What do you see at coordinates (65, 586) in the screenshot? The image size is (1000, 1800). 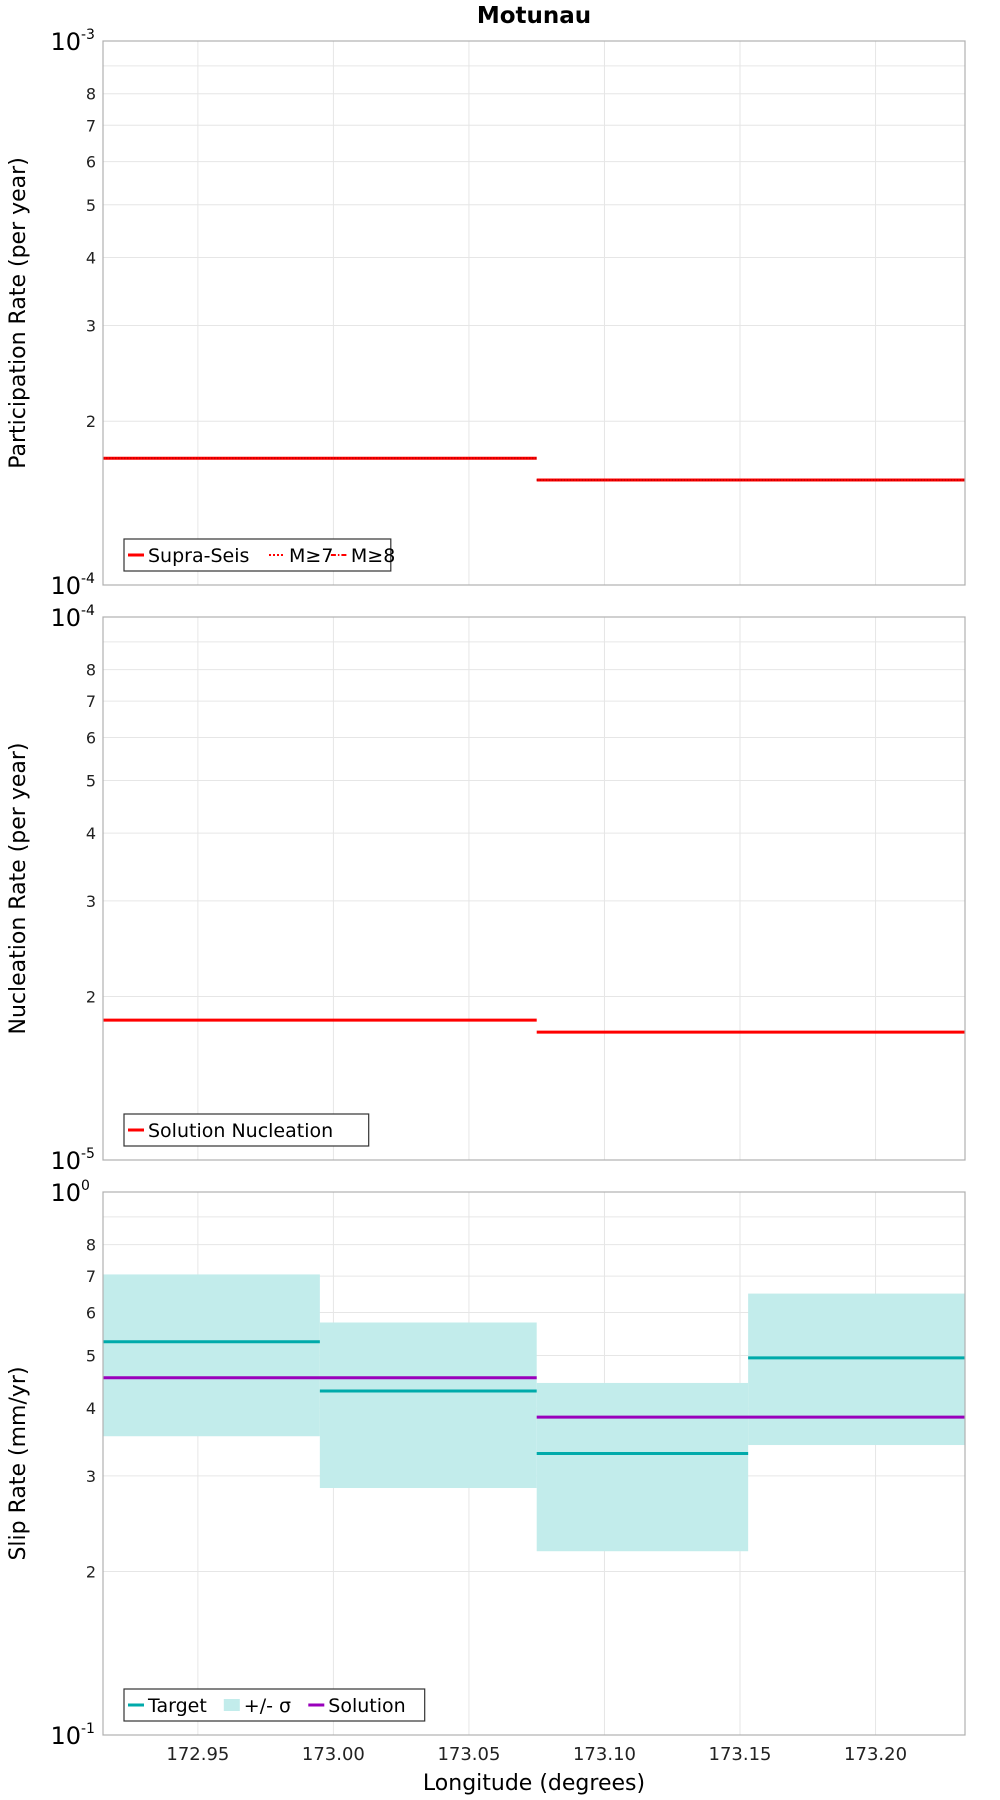 I see `panel-1-ytick-major-base-0: 10` at bounding box center [65, 586].